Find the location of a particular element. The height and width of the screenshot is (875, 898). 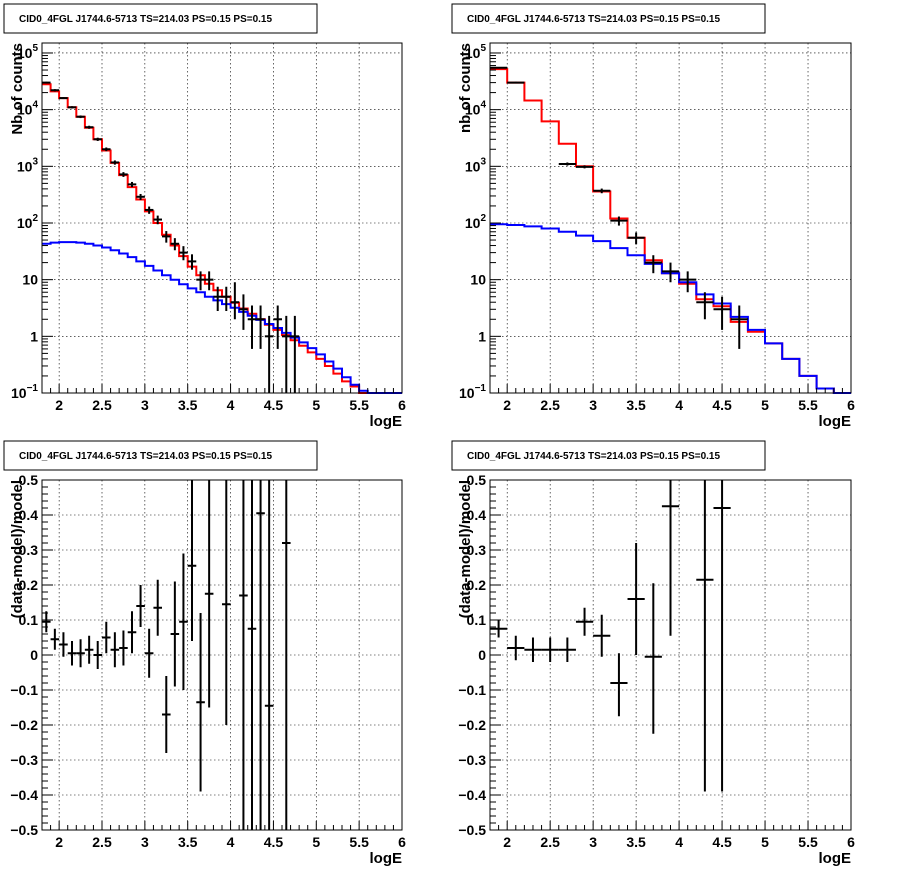

x-tick-label: 2 is located at coordinates (59, 405).